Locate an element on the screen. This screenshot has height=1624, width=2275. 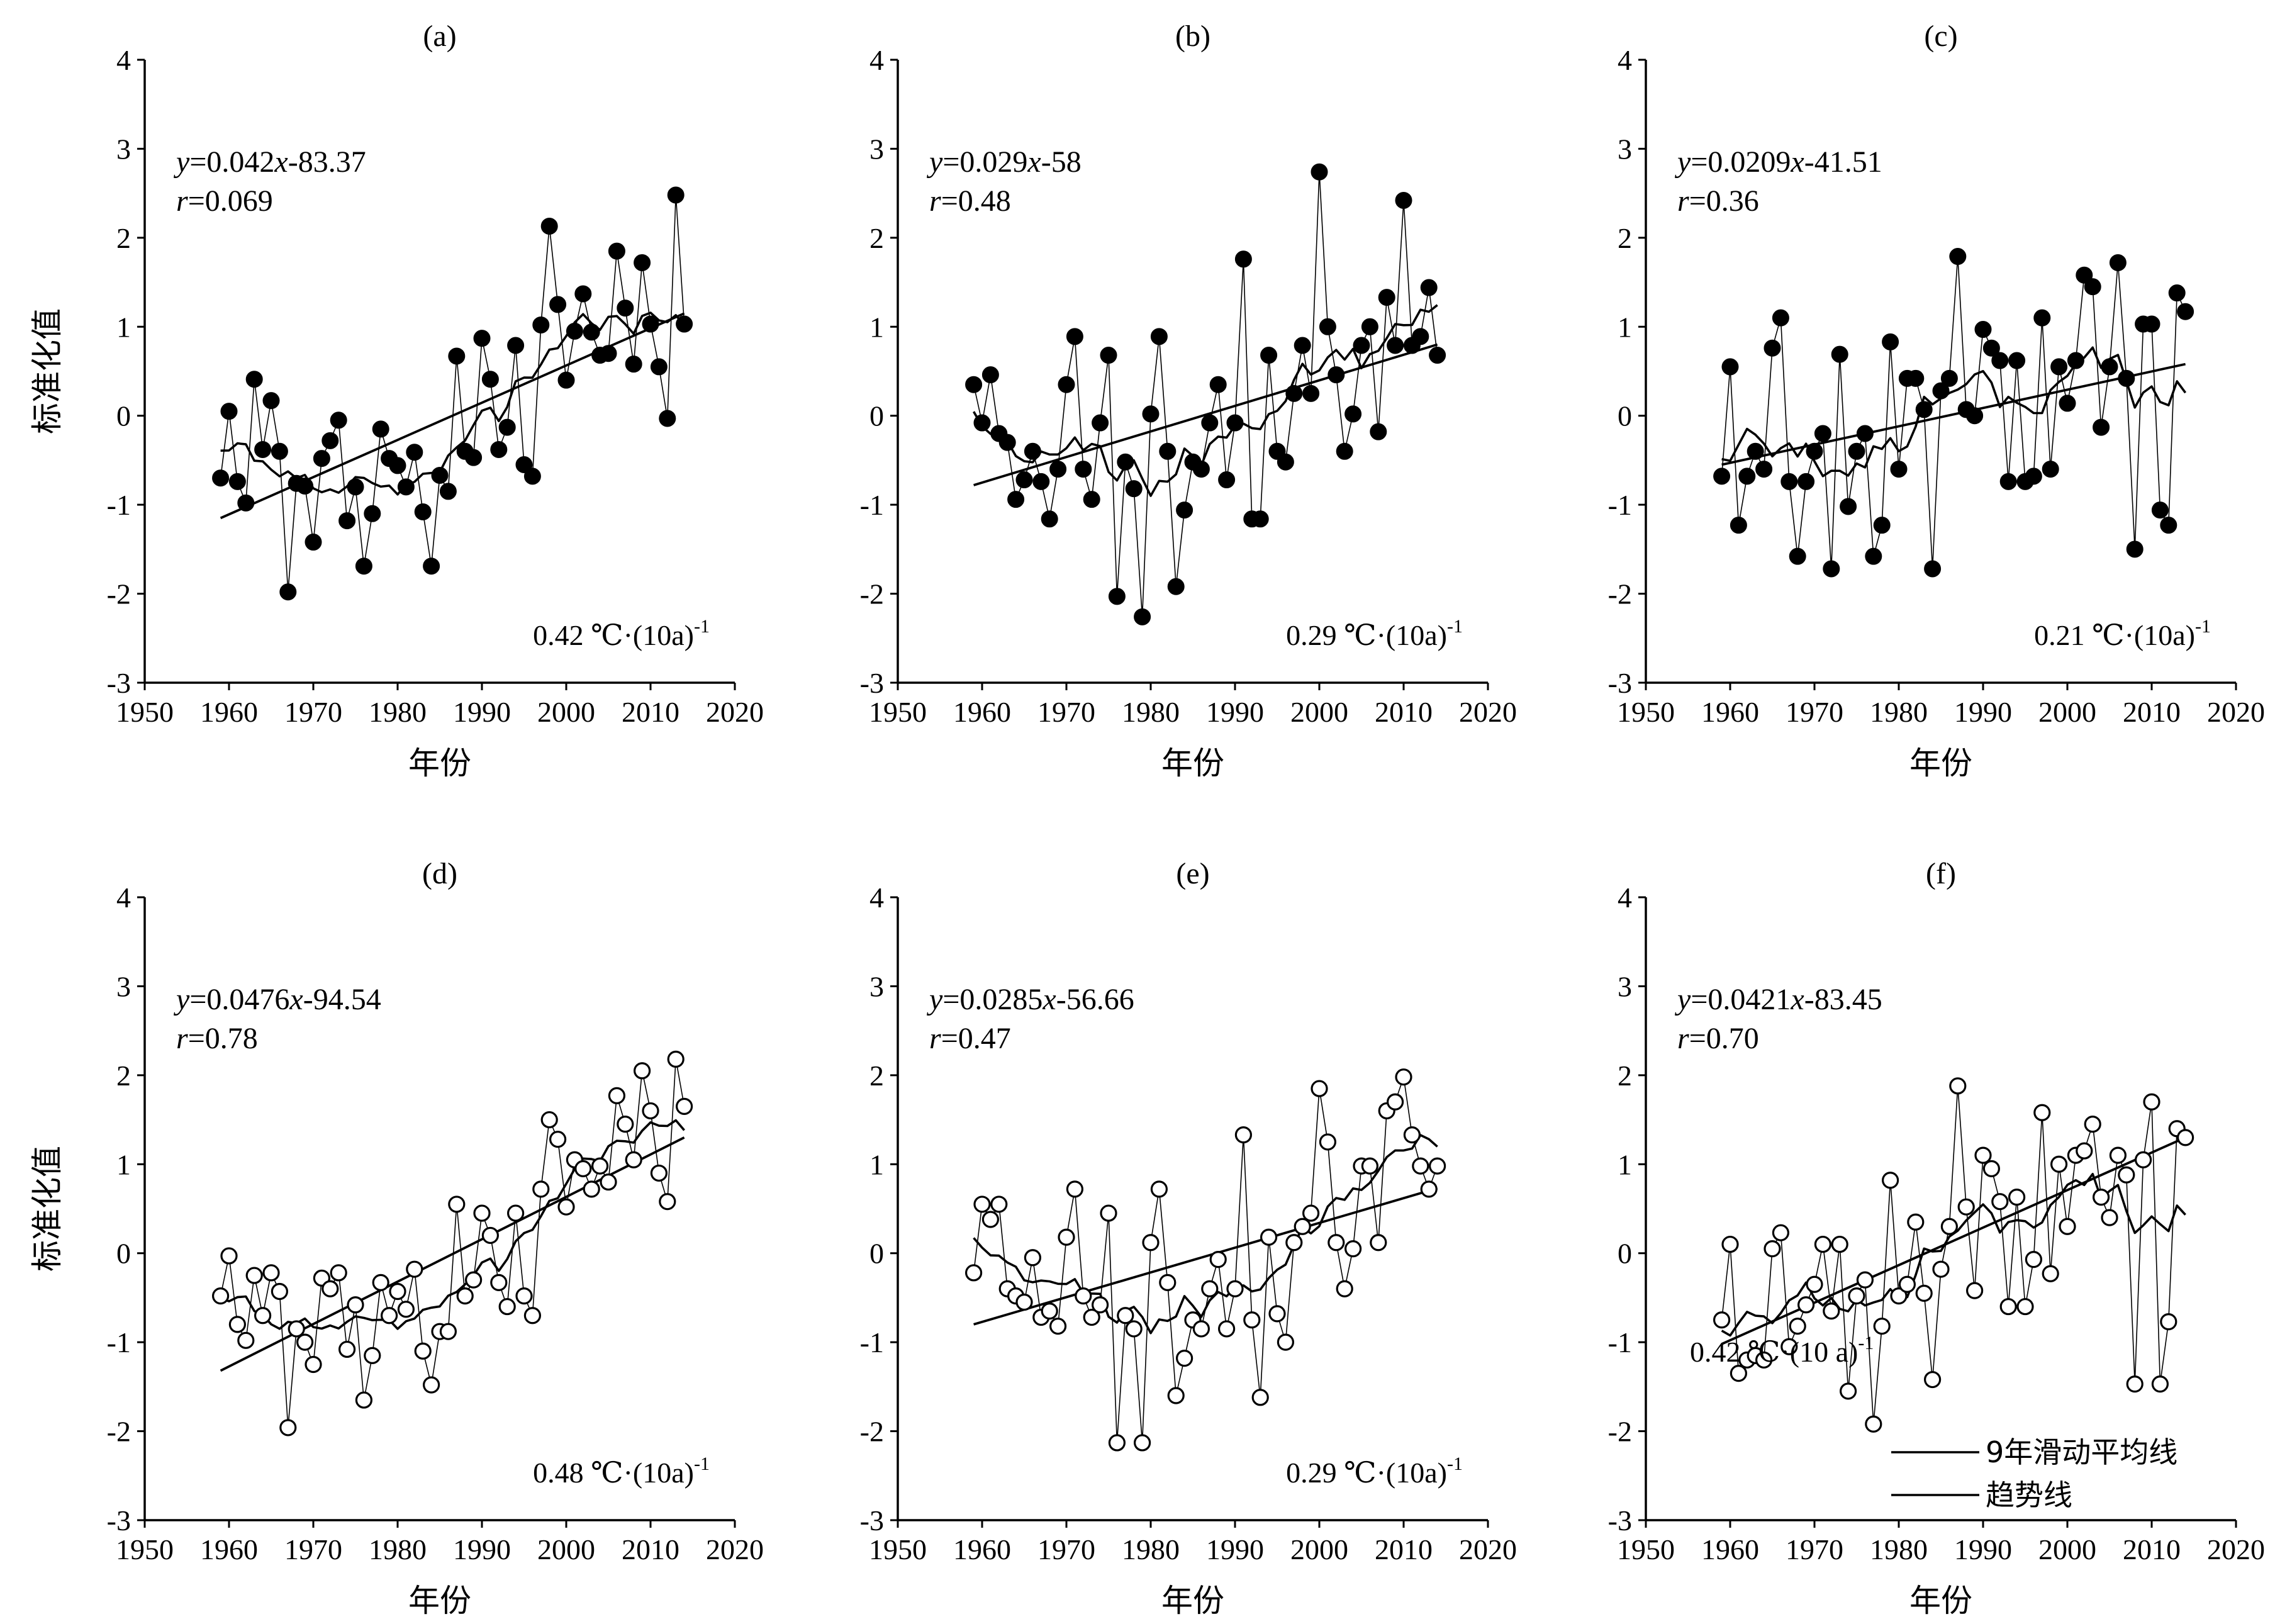
warming-rate-label: 0.29 ℃·(10a)-1 is located at coordinates (1375, 1471).